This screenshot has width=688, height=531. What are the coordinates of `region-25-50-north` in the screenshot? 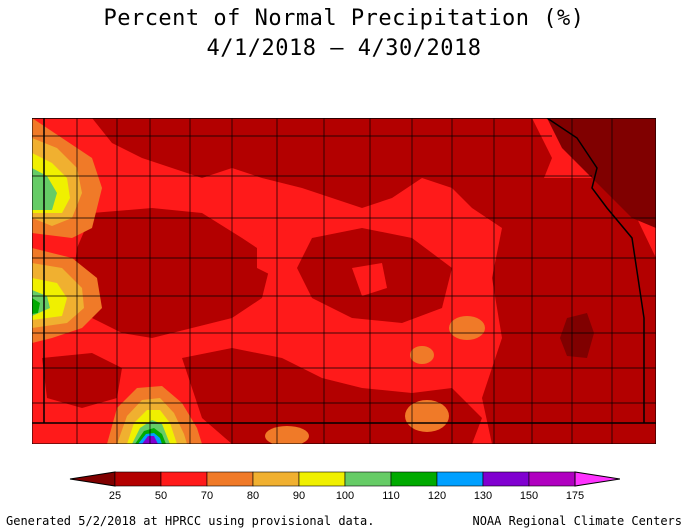 It's located at (322, 173).